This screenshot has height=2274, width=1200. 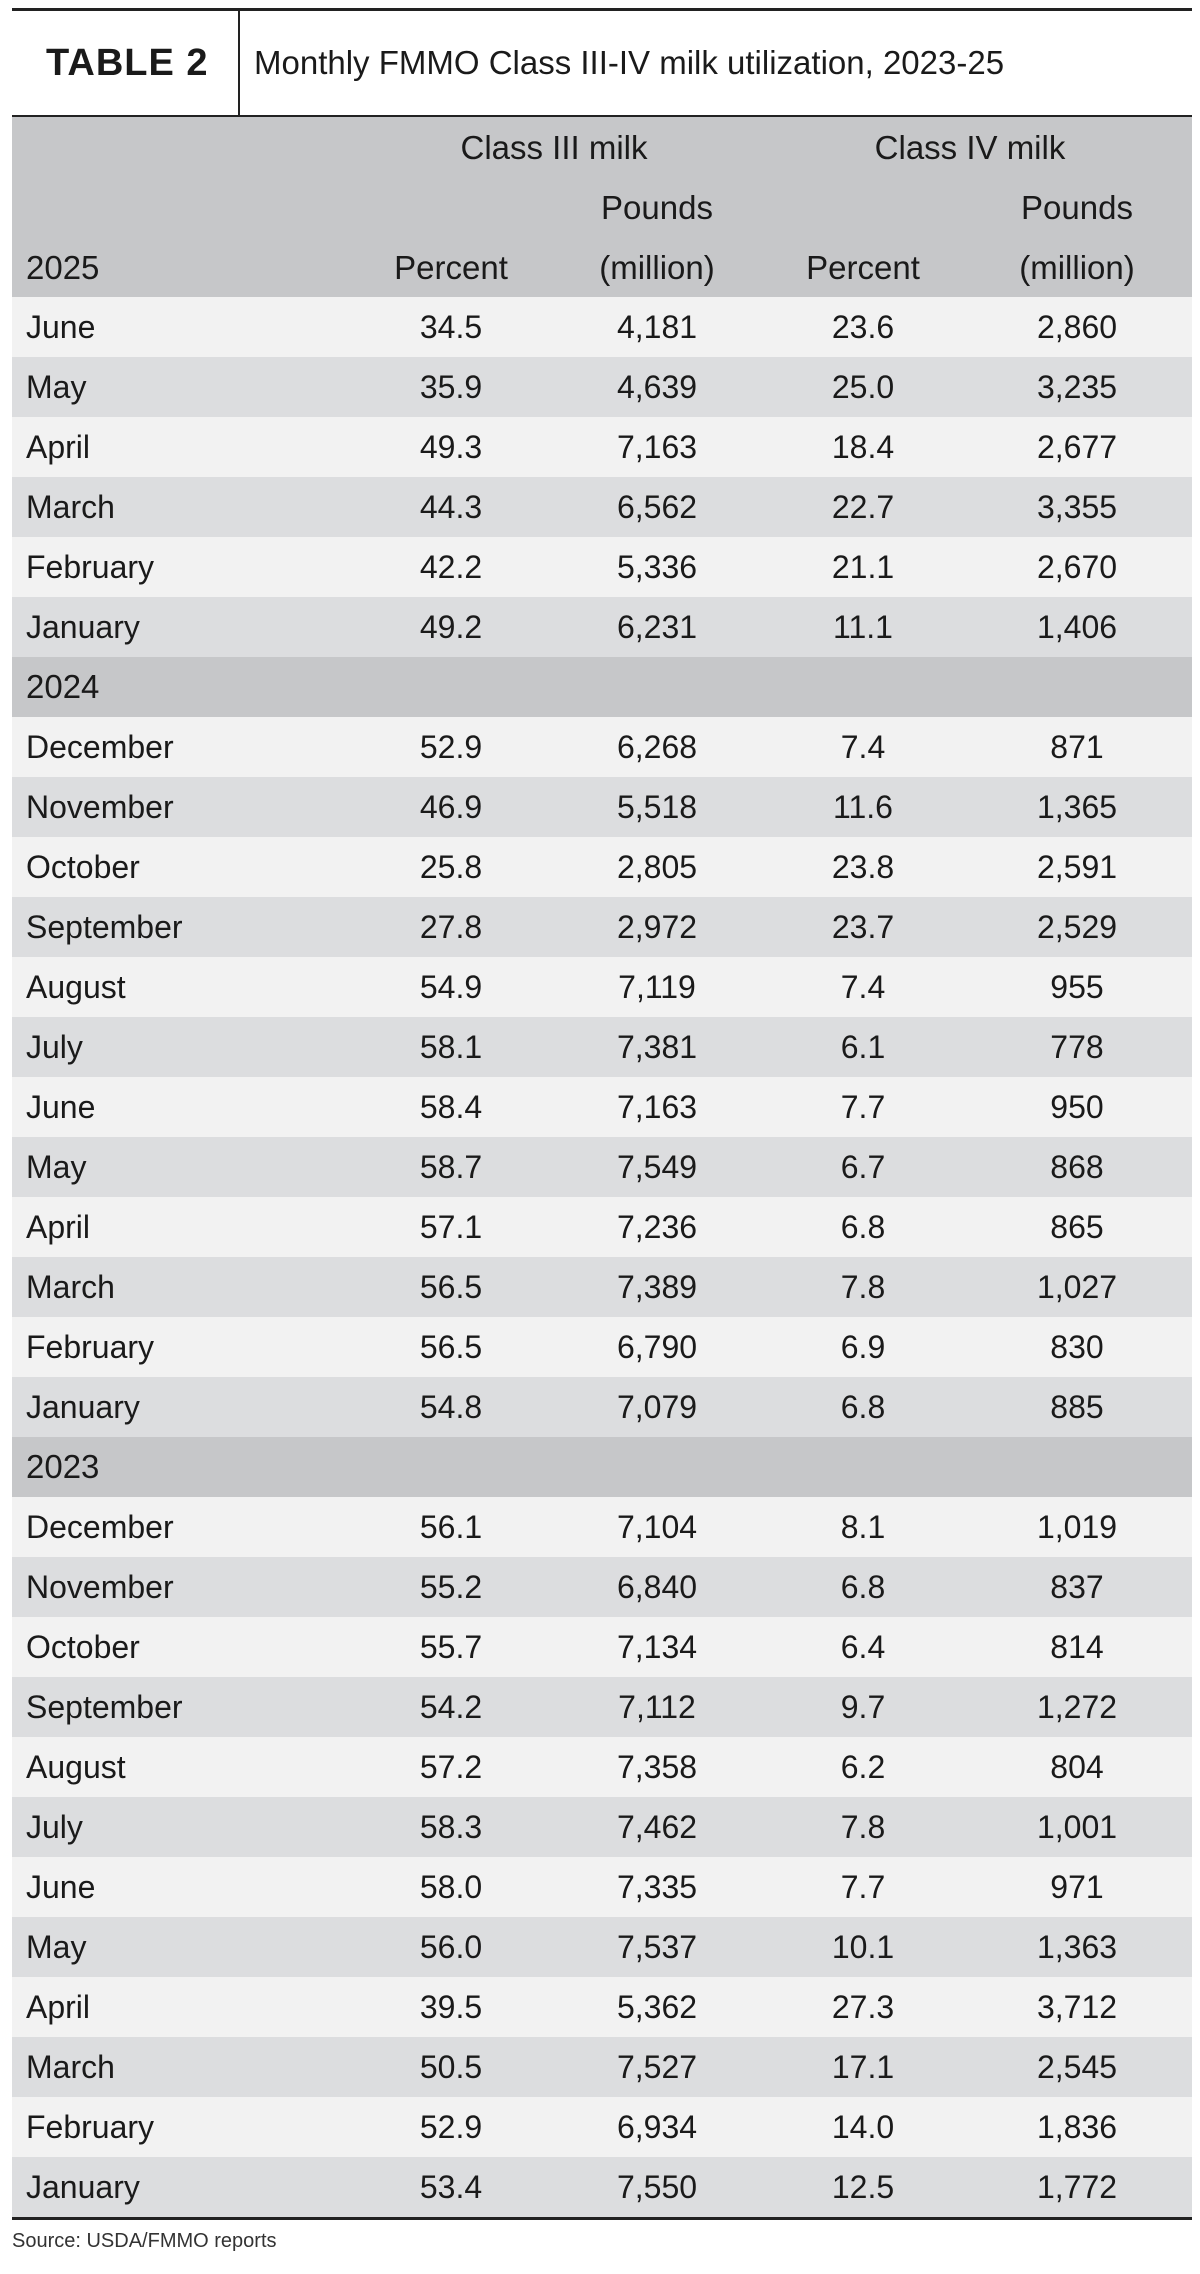 What do you see at coordinates (451, 986) in the screenshot?
I see `cell-class-iii-percent: 54.9` at bounding box center [451, 986].